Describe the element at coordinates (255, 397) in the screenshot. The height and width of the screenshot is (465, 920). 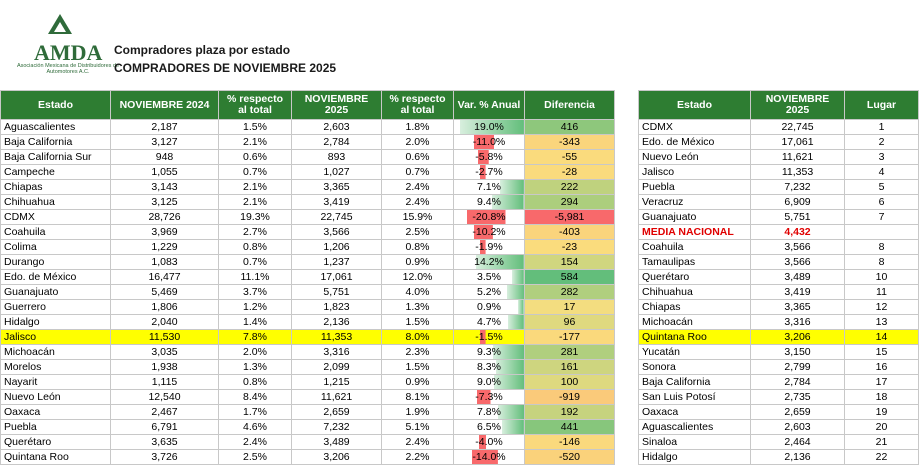
I see `cell-pct2024: 8.4%` at that location.